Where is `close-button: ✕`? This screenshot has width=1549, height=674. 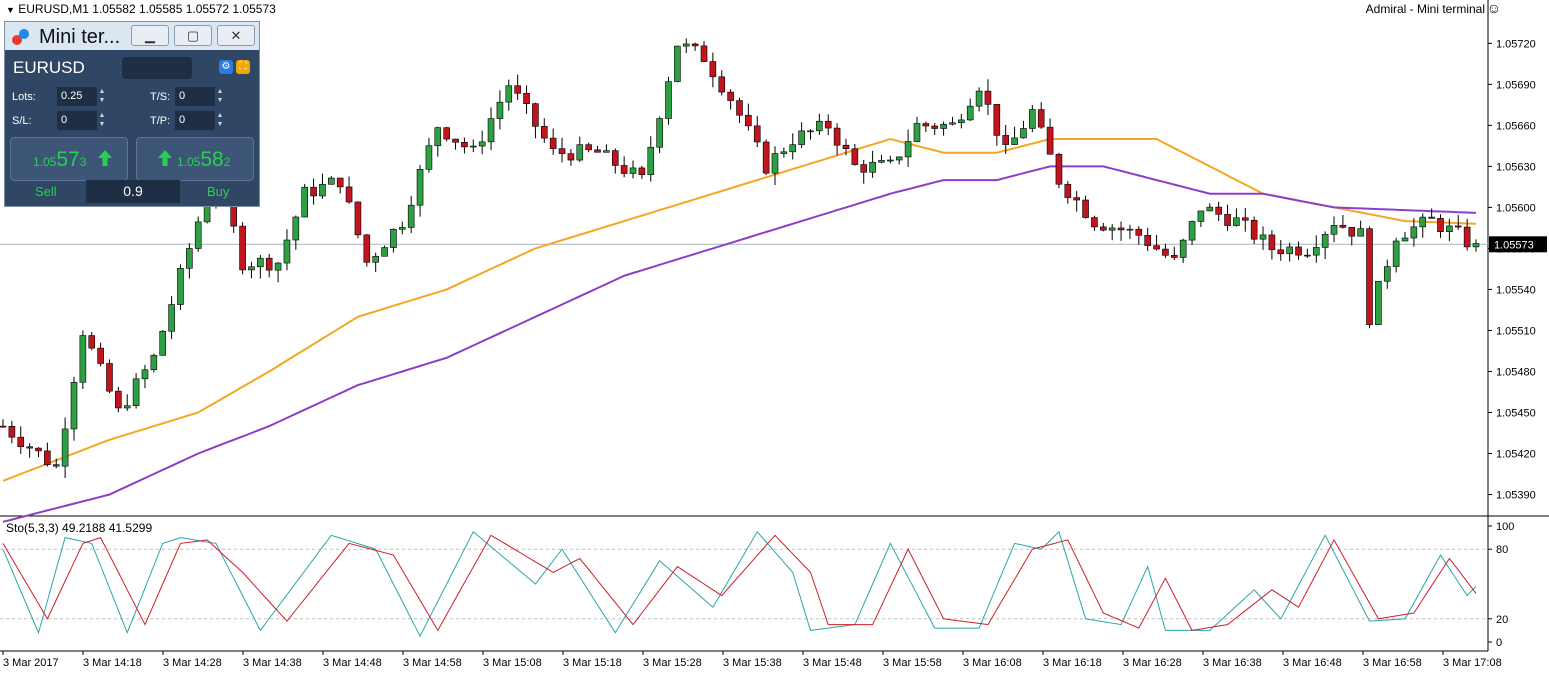 close-button: ✕ is located at coordinates (236, 35).